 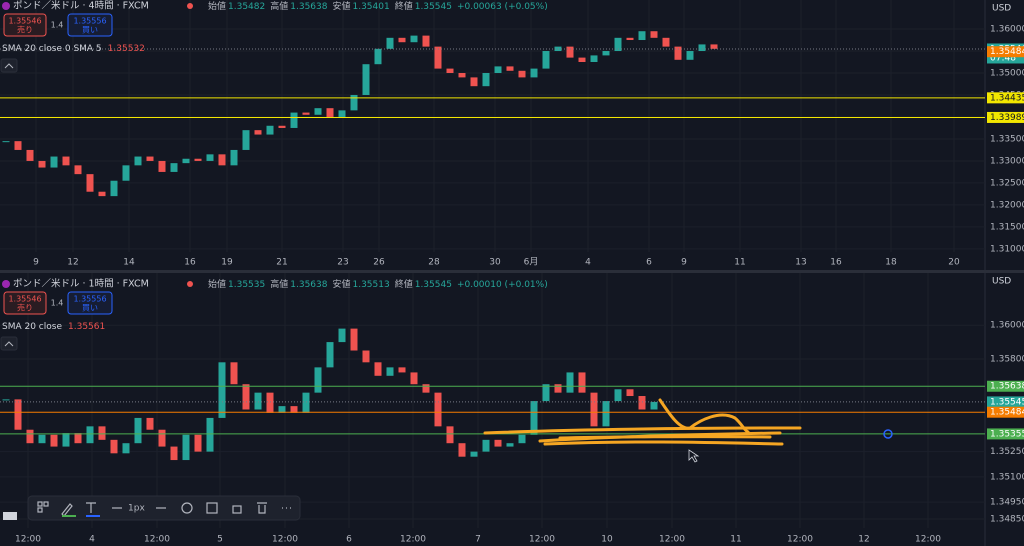 What do you see at coordinates (91, 507) in the screenshot?
I see `text-icon` at bounding box center [91, 507].